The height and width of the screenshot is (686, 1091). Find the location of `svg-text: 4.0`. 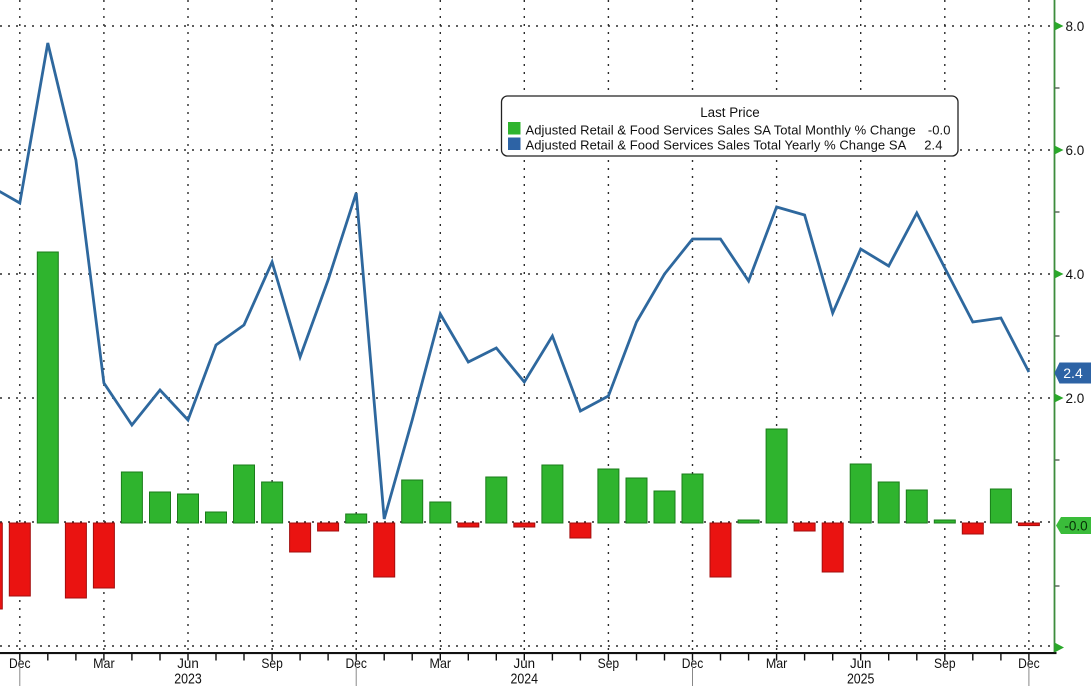

svg-text: 4.0 is located at coordinates (1075, 274).